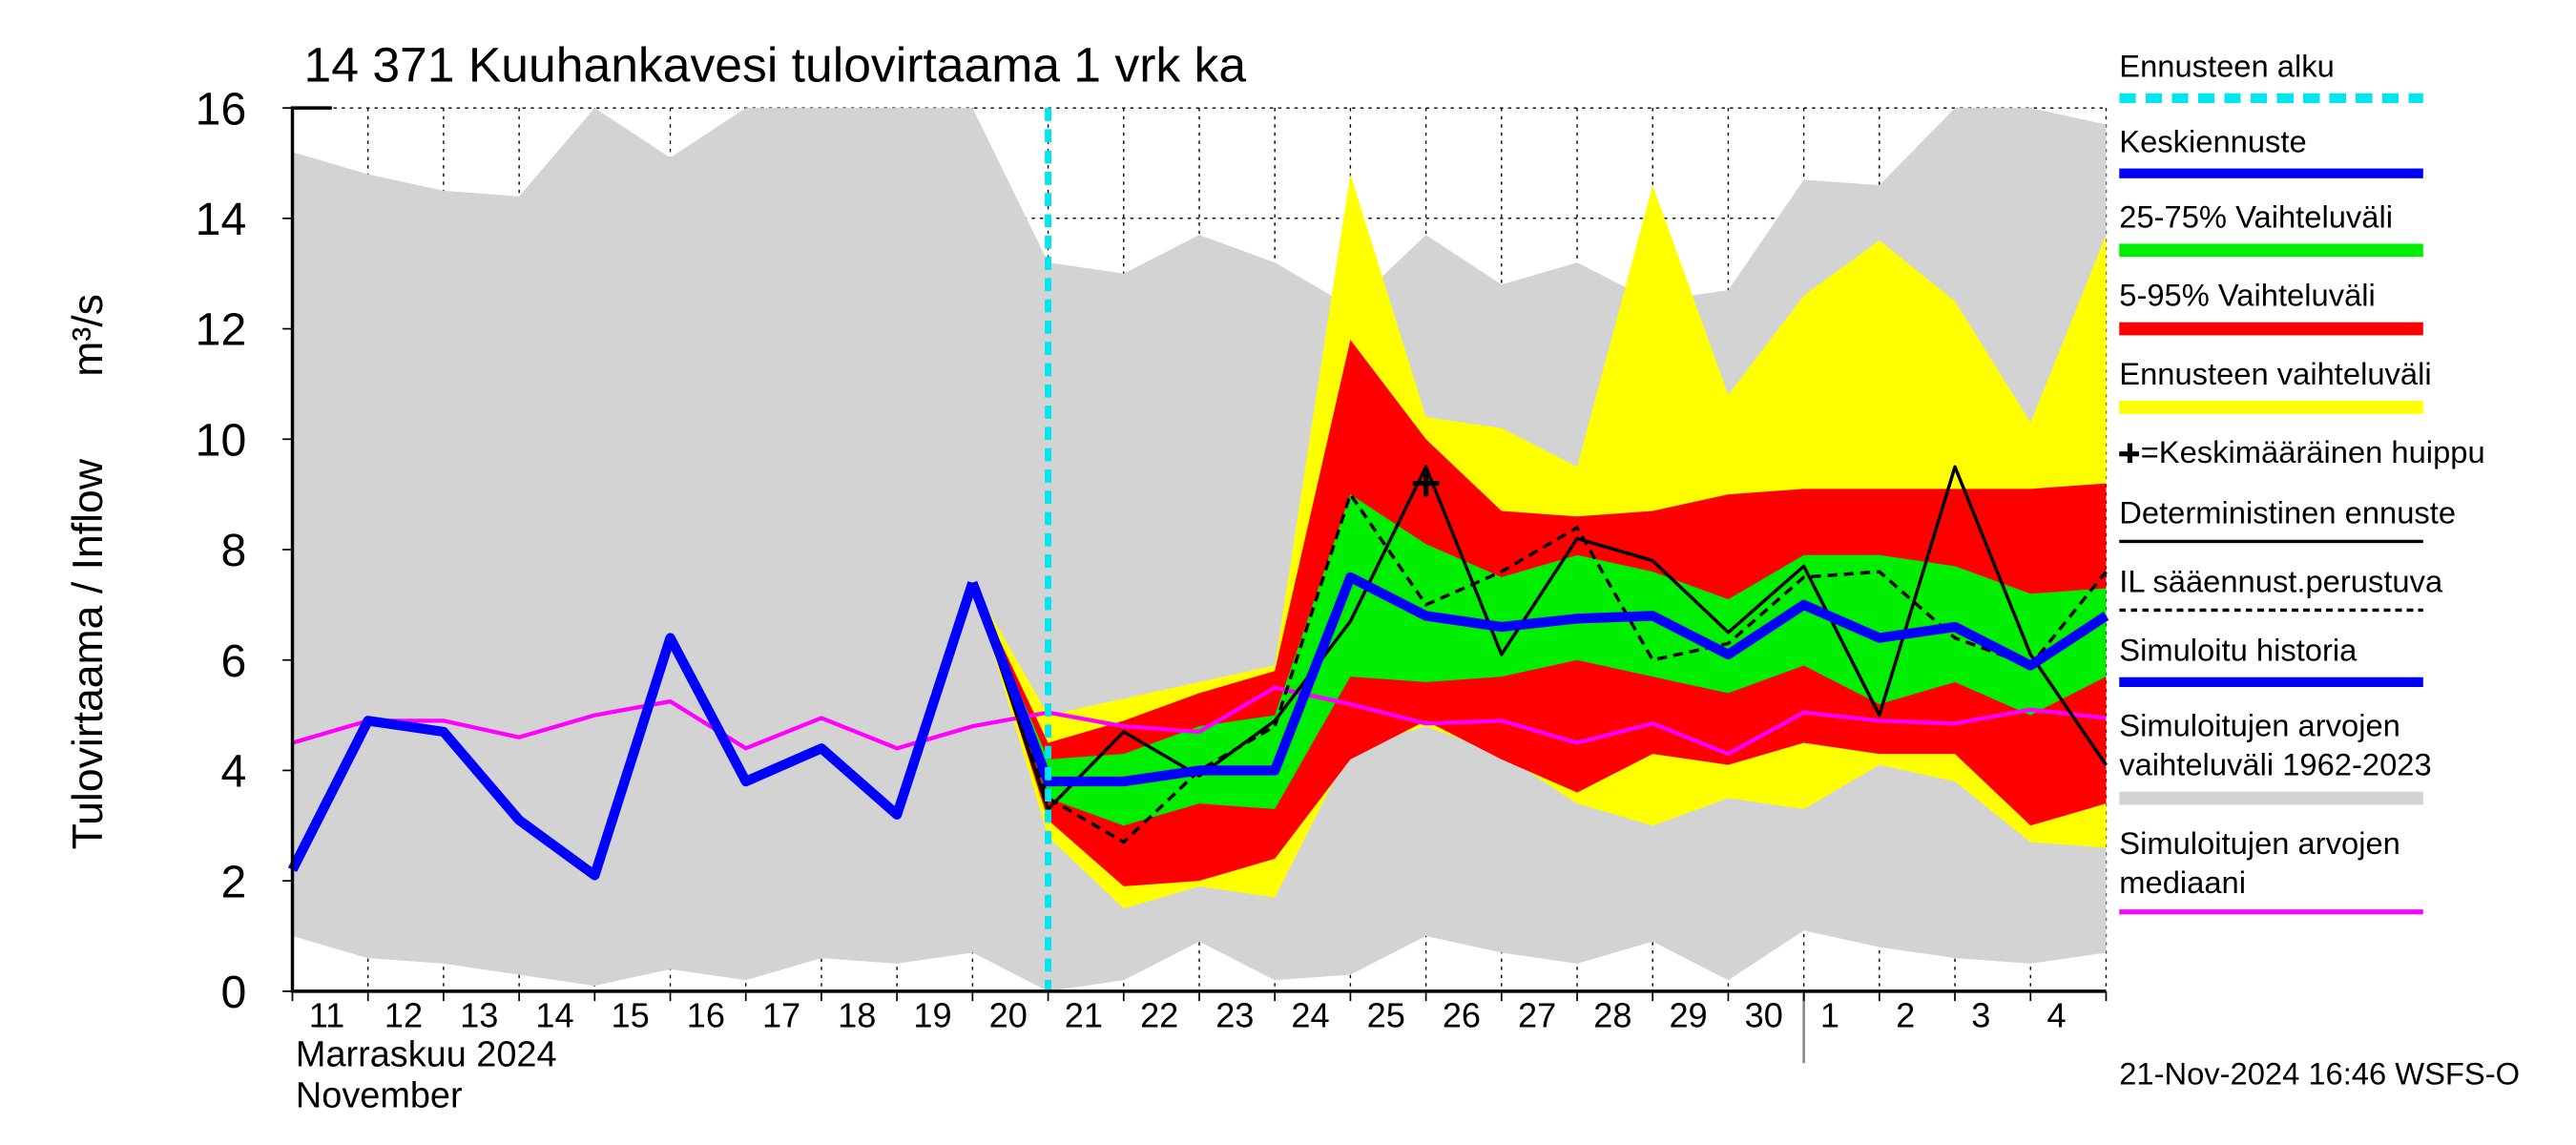 The width and height of the screenshot is (2576, 1145). I want to click on x-tick-label: 27, so click(1537, 1016).